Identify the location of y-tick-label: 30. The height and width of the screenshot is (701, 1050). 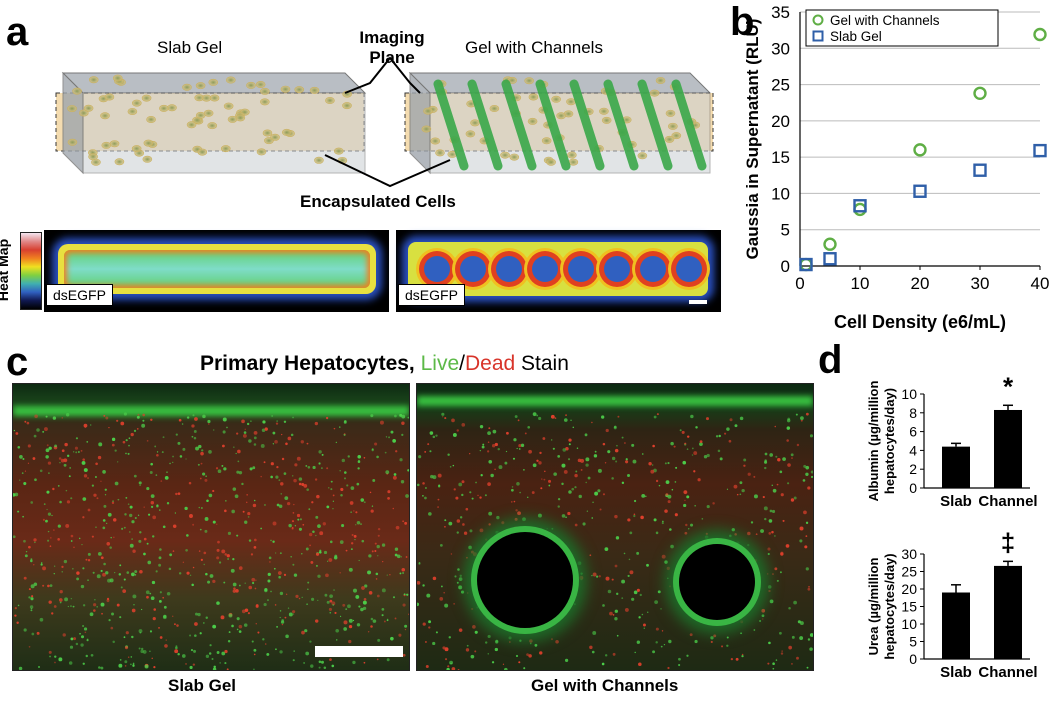
(909, 554).